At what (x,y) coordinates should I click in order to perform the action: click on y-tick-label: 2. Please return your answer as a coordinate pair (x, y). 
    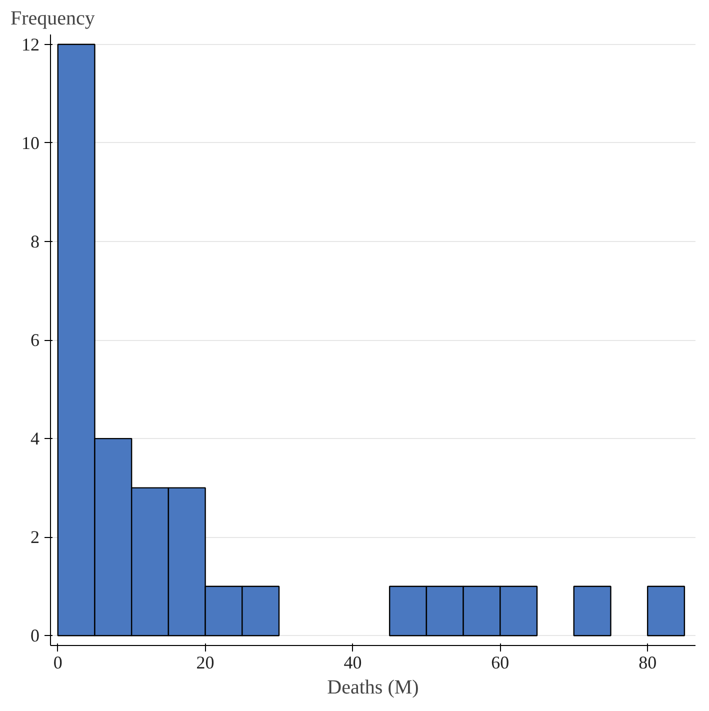
    Looking at the image, I should click on (35, 537).